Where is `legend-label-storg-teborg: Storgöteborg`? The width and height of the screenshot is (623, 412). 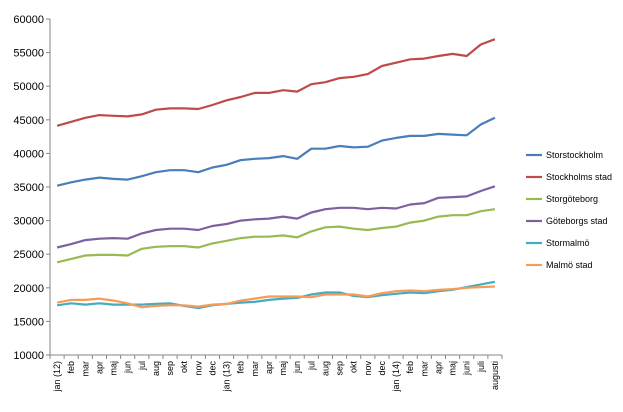
legend-label-storg-teborg: Storgöteborg is located at coordinates (572, 199).